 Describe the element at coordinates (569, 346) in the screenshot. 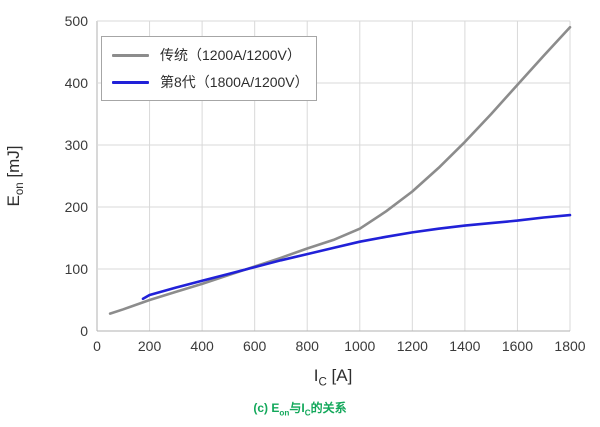

I see `x-tick-label: 1800` at that location.